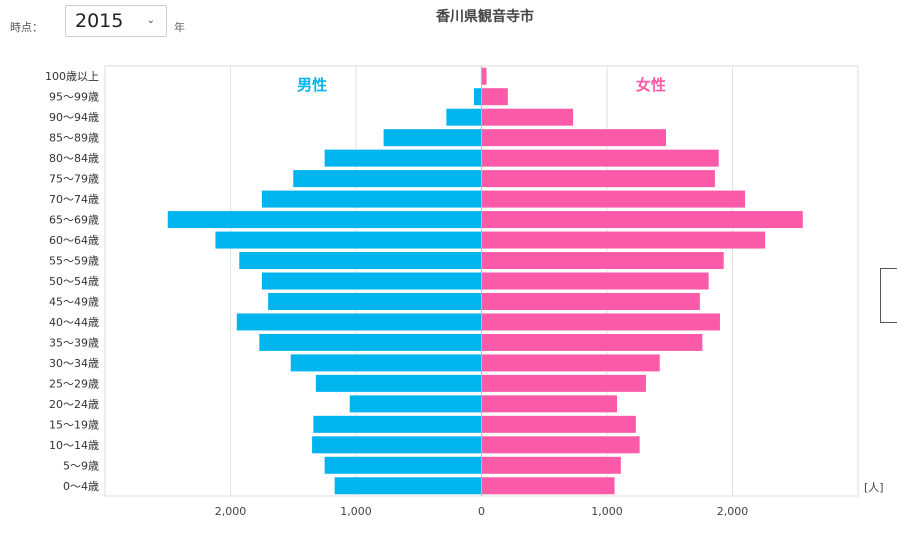 This screenshot has width=897, height=533. What do you see at coordinates (74, 158) in the screenshot?
I see `y-tick-label: 80～84歳` at bounding box center [74, 158].